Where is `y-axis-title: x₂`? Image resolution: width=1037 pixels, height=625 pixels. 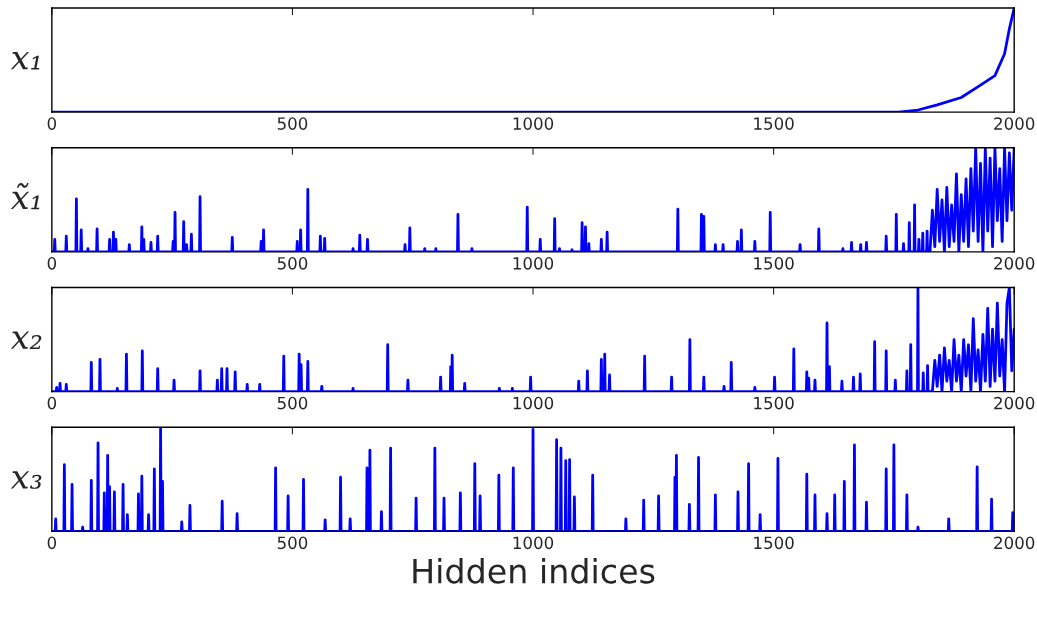
y-axis-title: x₂ is located at coordinates (26, 340).